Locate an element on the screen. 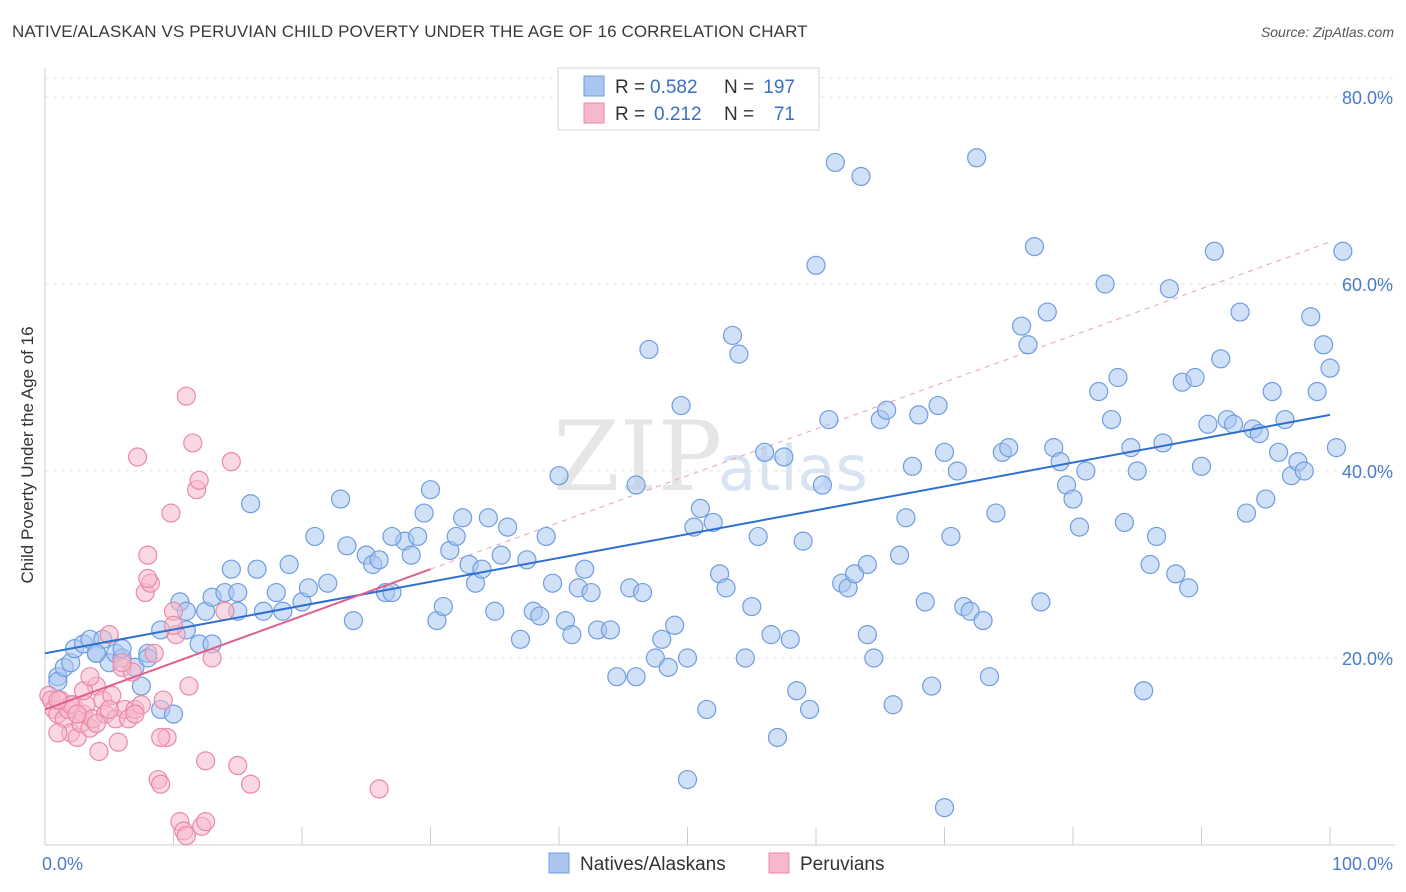 This screenshot has width=1406, height=892. legend-peruvians-r-label: R = is located at coordinates (630, 114).